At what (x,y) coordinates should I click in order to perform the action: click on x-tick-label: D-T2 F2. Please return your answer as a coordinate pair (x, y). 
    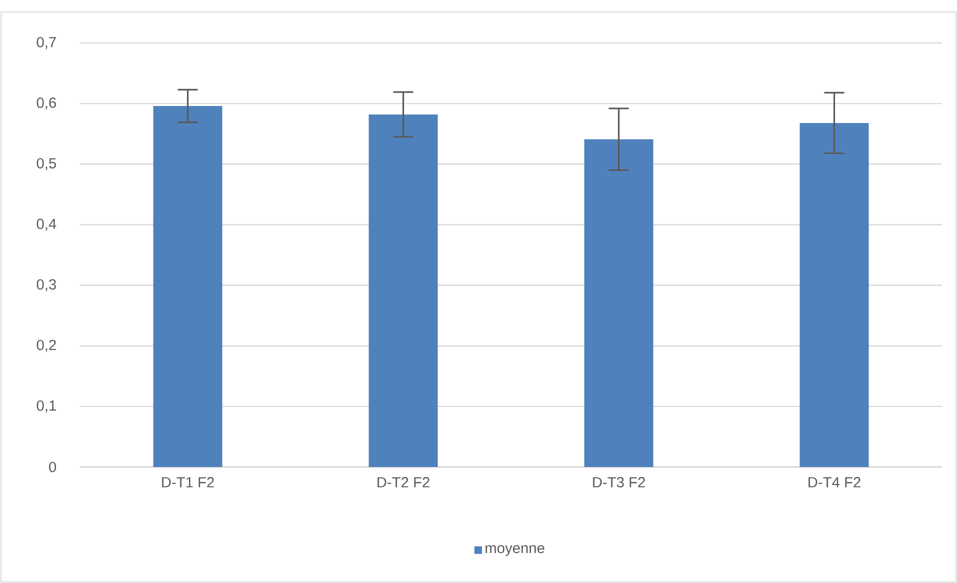
    Looking at the image, I should click on (404, 482).